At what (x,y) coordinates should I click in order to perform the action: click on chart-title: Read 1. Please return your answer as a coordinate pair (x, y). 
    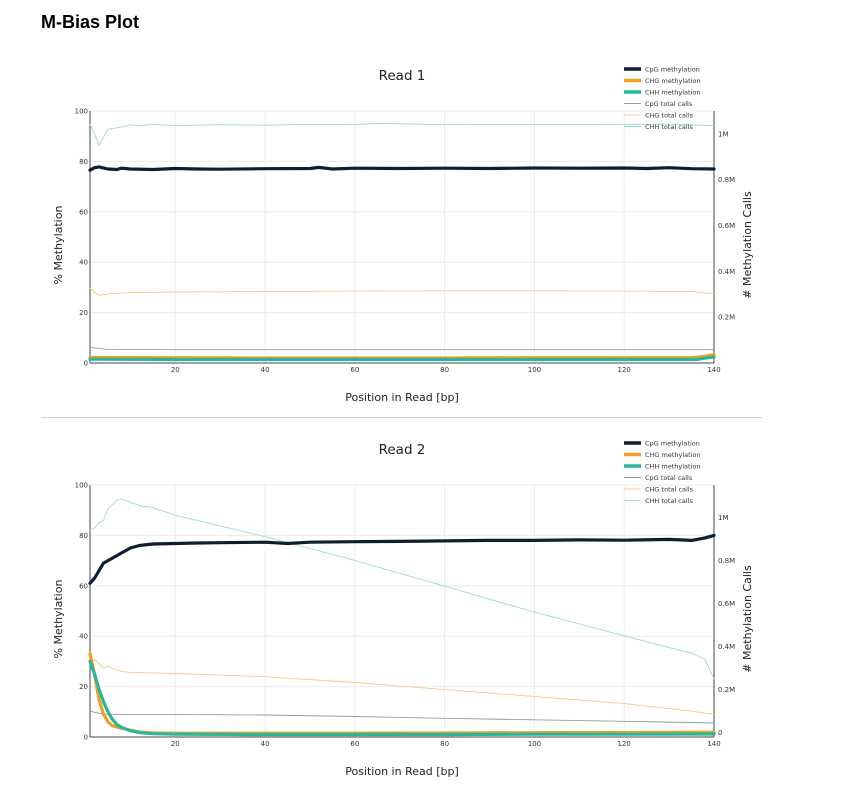
    Looking at the image, I should click on (402, 76).